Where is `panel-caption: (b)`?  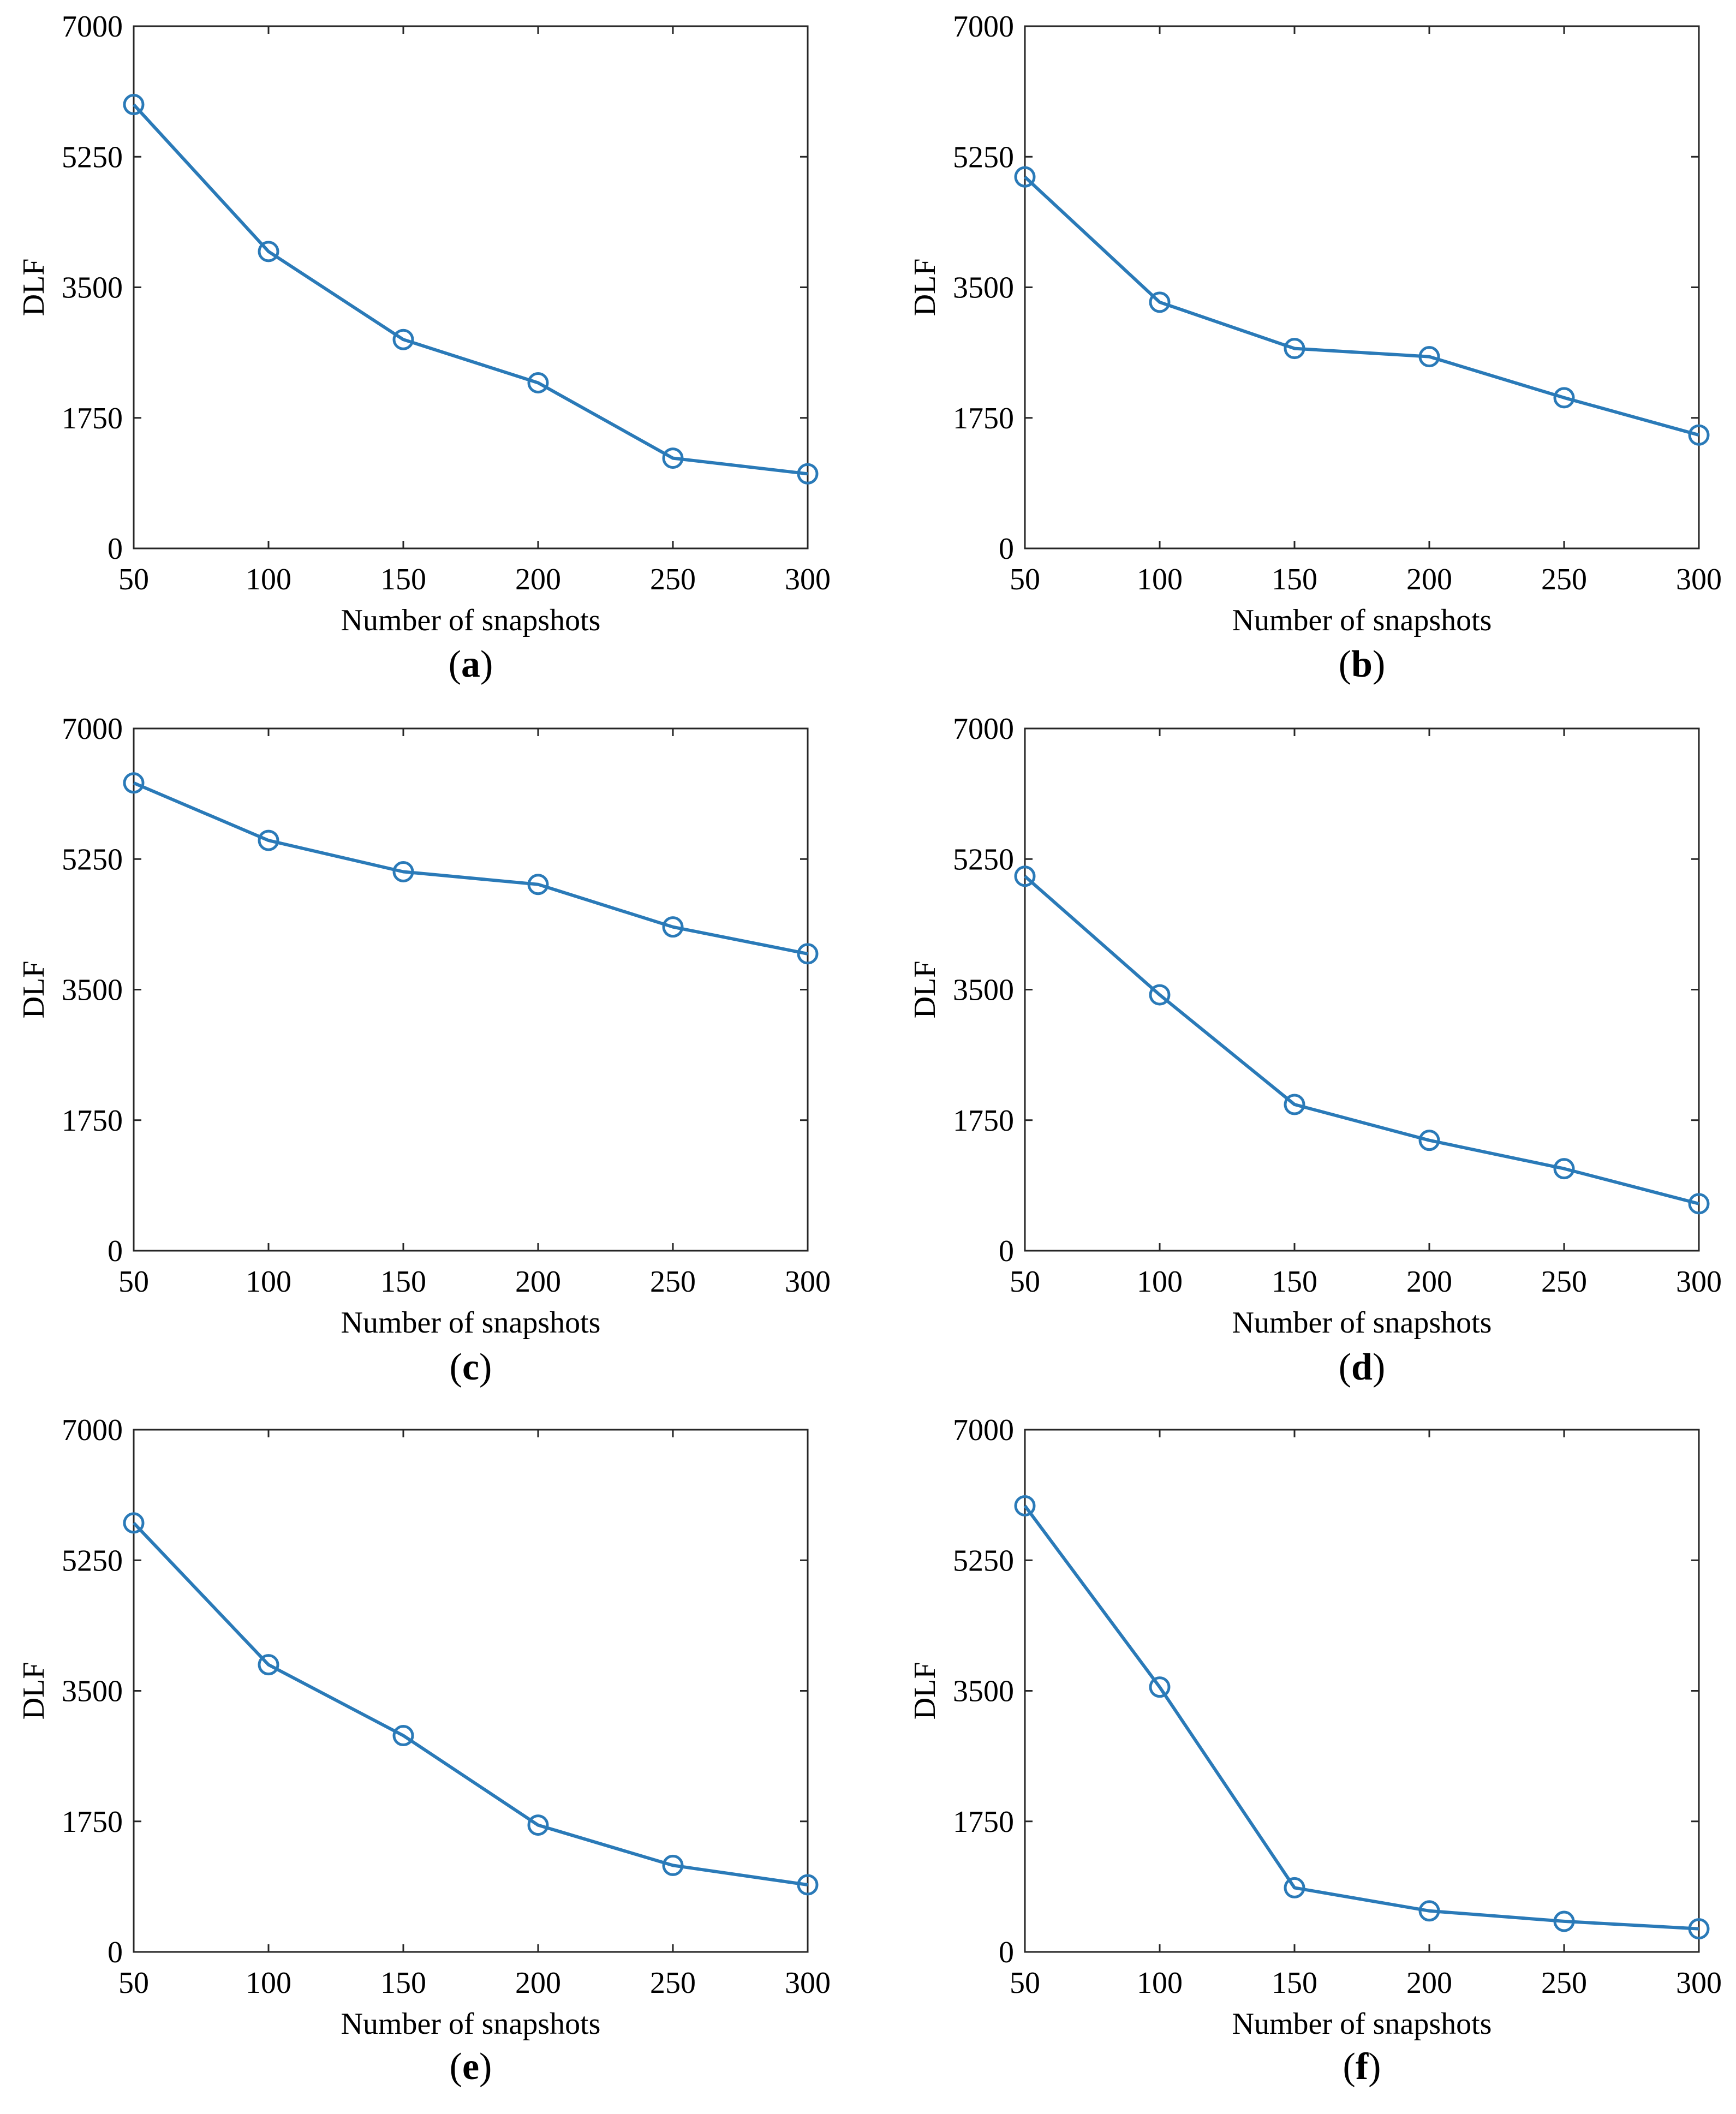
panel-caption: (b) is located at coordinates (1362, 664).